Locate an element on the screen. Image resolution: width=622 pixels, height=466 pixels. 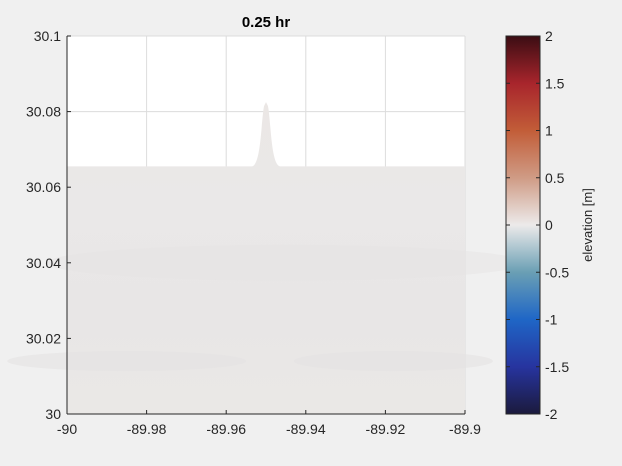
colorbar-tick-label: 1 is located at coordinates (549, 131).